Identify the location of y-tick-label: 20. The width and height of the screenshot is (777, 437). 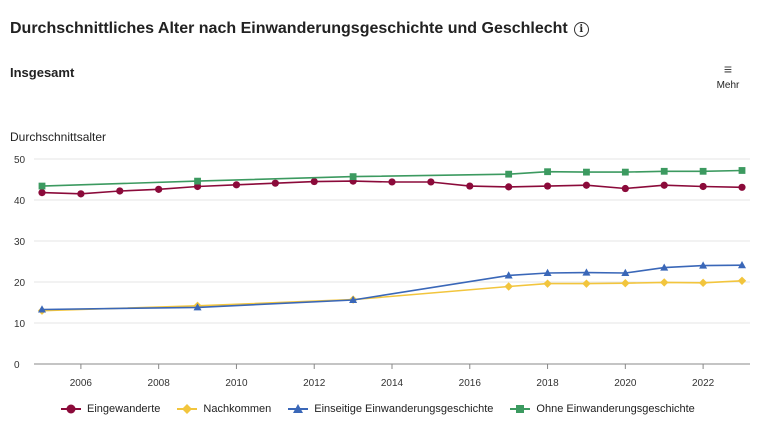
(20, 283).